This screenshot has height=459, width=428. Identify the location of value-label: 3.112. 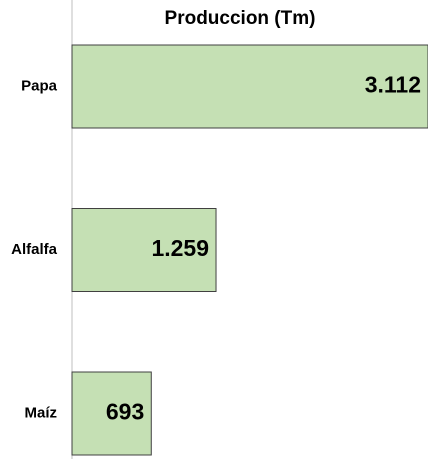
(393, 85).